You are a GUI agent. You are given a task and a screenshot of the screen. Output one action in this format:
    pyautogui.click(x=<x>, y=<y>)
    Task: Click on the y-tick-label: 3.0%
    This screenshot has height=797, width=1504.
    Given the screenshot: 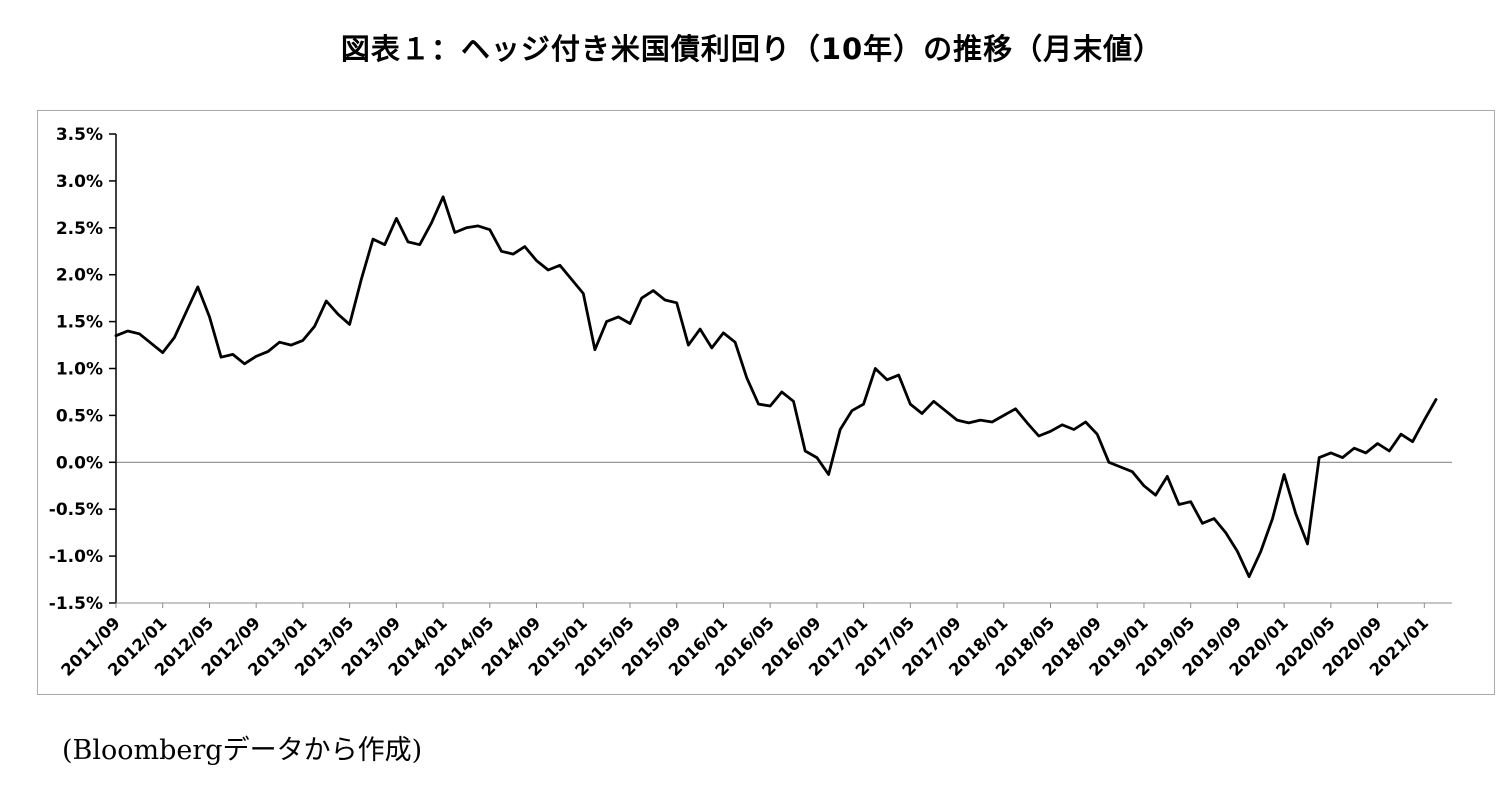 What is the action you would take?
    pyautogui.click(x=79, y=182)
    